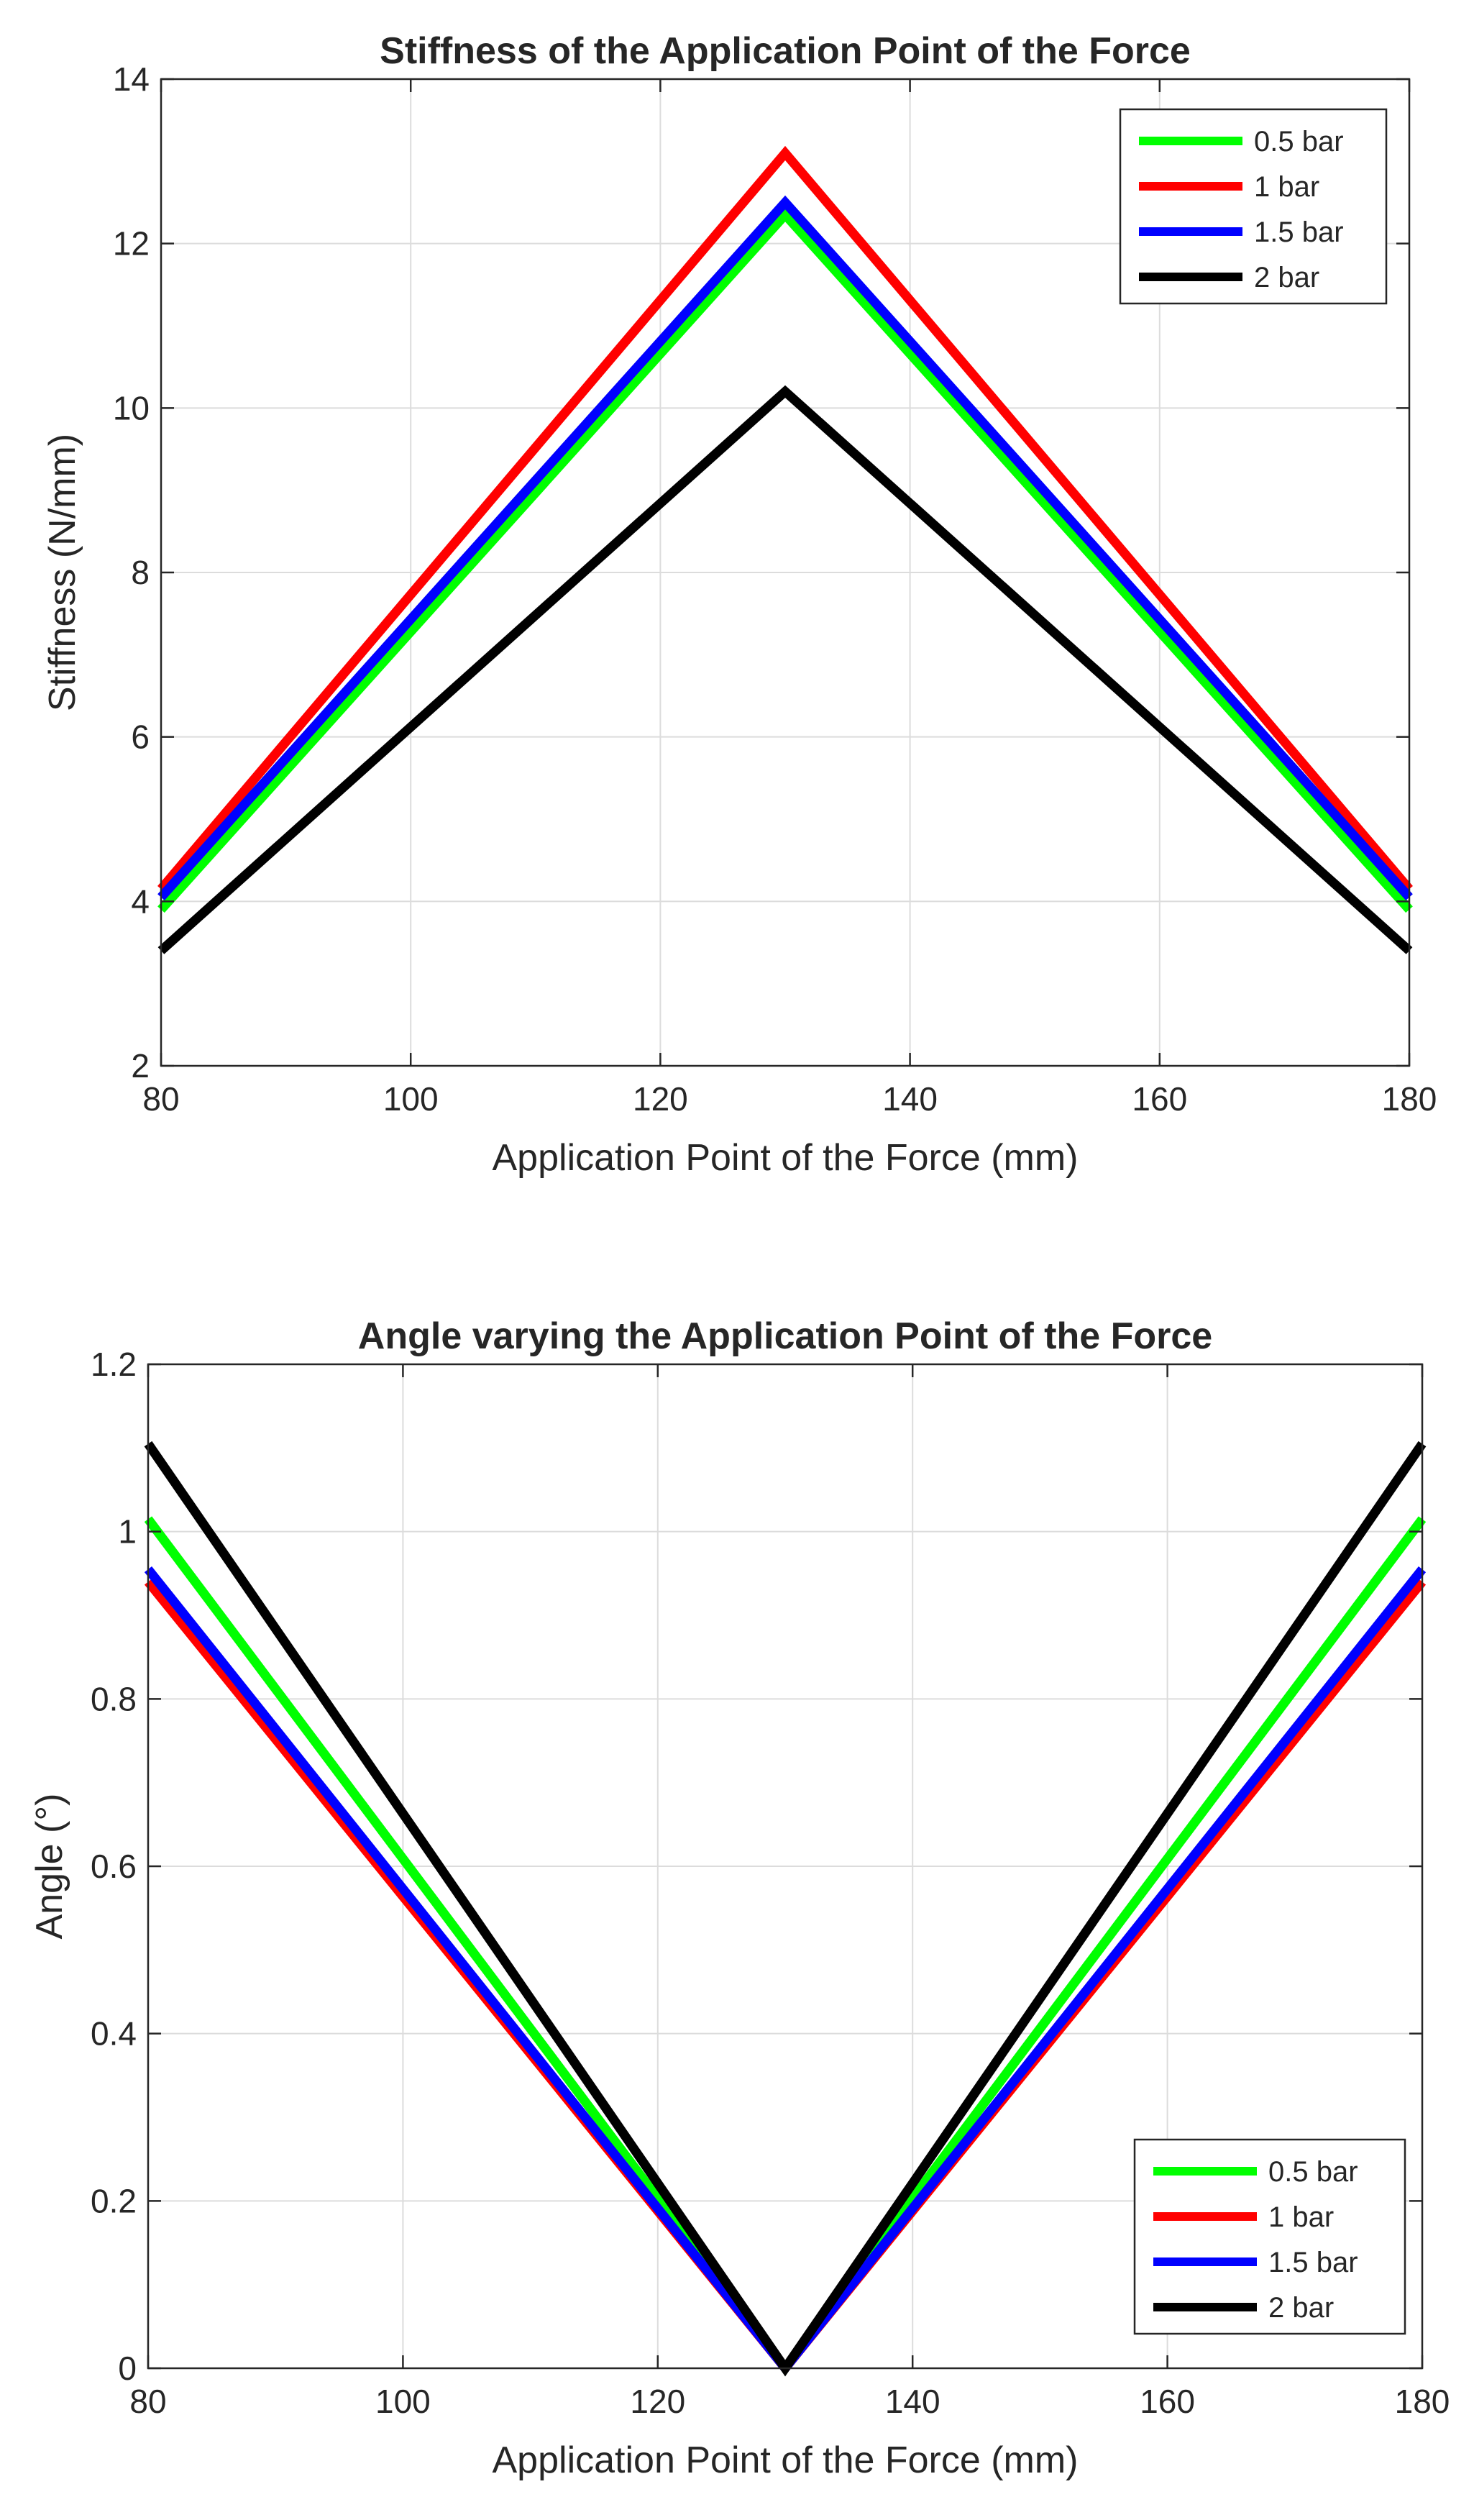  What do you see at coordinates (140, 901) in the screenshot?
I see `y-tick-label: 4` at bounding box center [140, 901].